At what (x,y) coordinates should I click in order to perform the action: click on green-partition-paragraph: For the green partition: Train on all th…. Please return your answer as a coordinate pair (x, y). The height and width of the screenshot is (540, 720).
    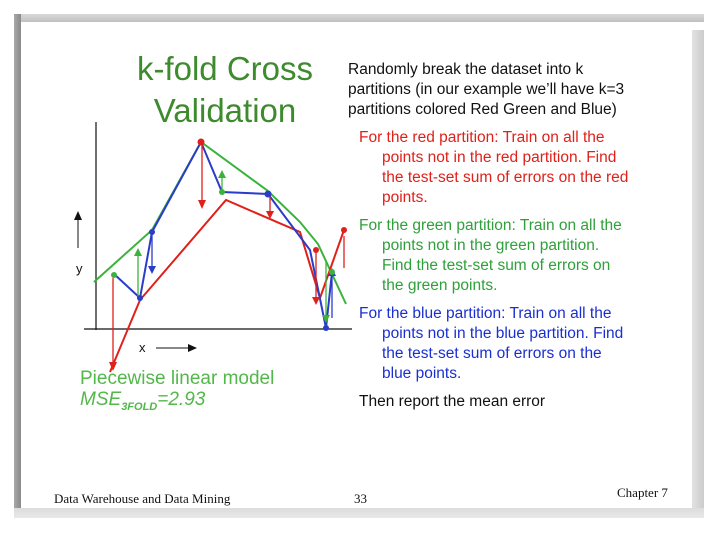
    Looking at the image, I should click on (518, 256).